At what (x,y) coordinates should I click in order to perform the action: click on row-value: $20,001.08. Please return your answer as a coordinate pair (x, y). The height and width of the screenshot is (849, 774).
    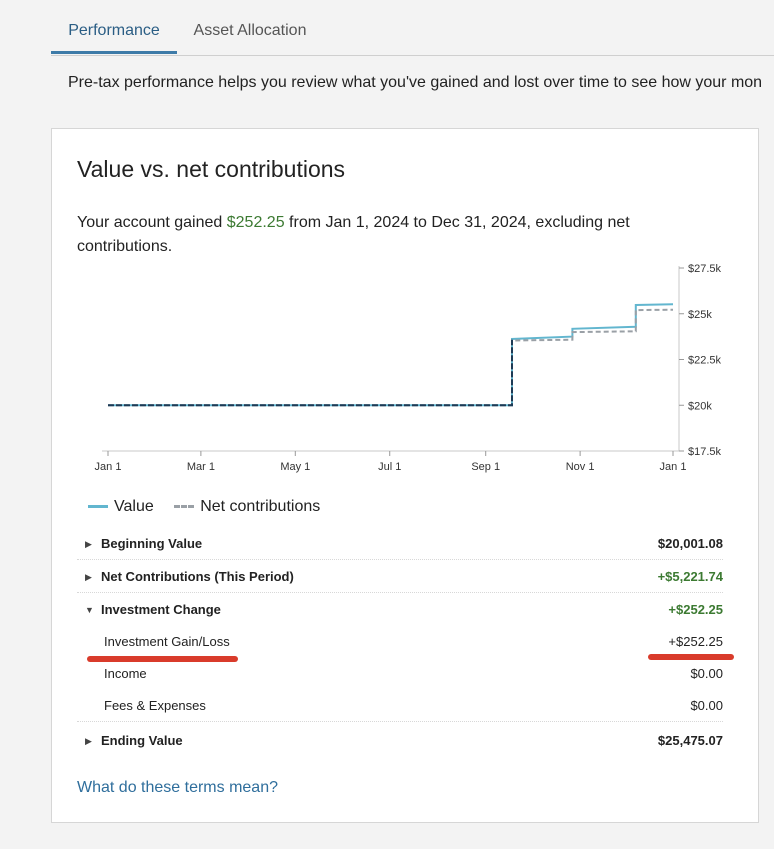
    Looking at the image, I should click on (690, 543).